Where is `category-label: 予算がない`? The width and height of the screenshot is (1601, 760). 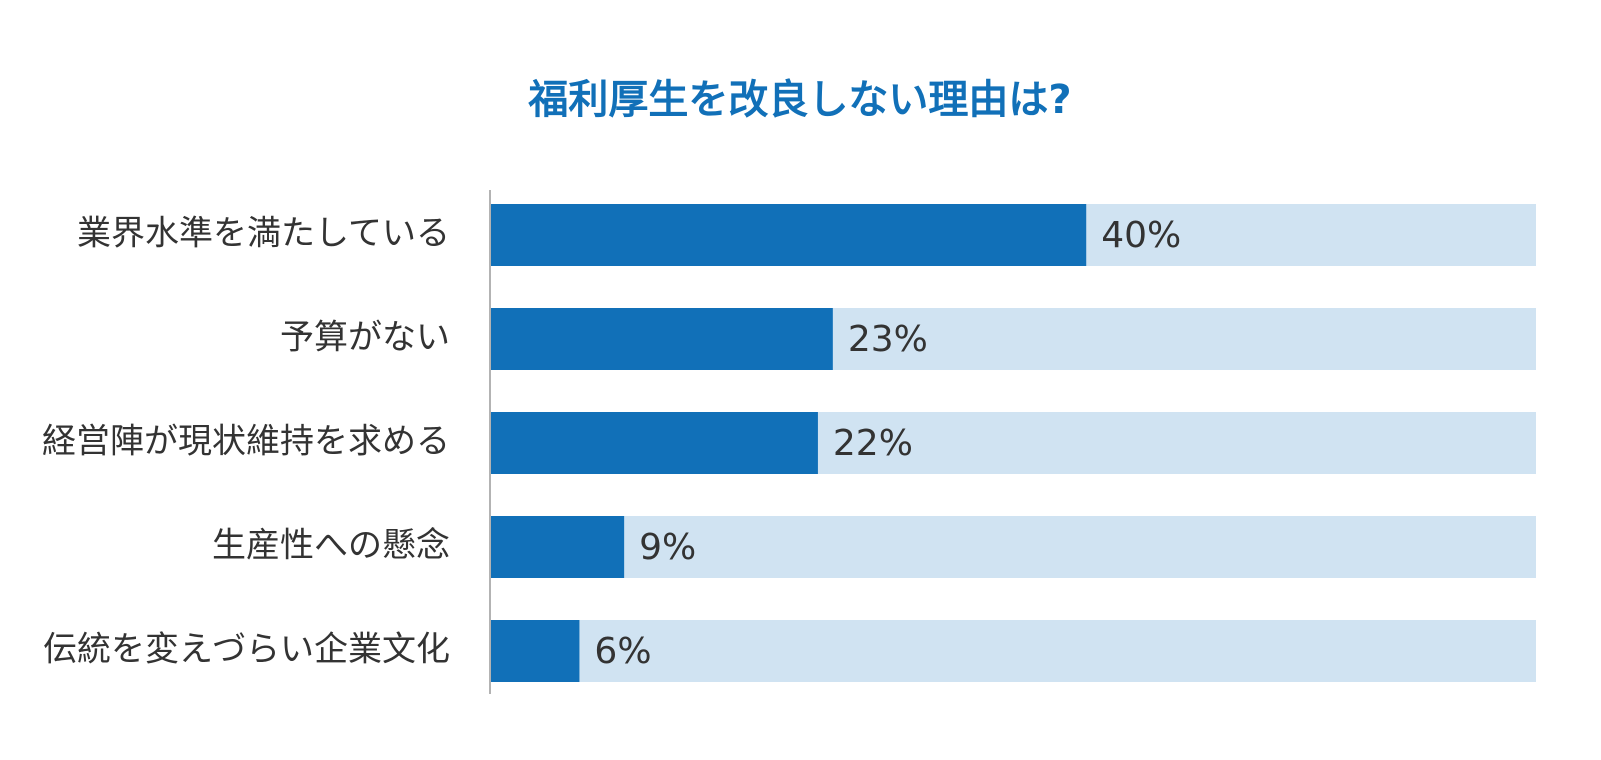 category-label: 予算がない is located at coordinates (365, 338).